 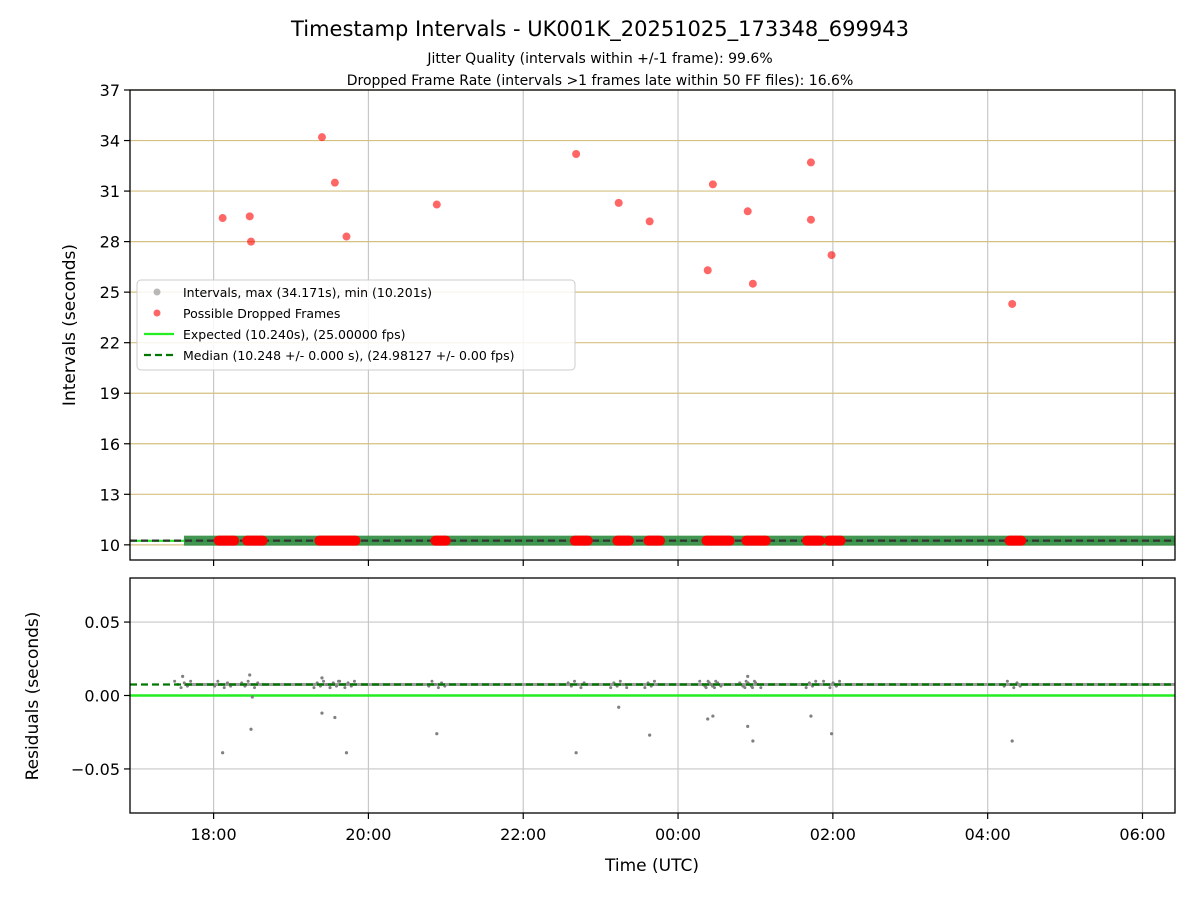 What do you see at coordinates (110, 292) in the screenshot?
I see `top-y-tick-label: 25` at bounding box center [110, 292].